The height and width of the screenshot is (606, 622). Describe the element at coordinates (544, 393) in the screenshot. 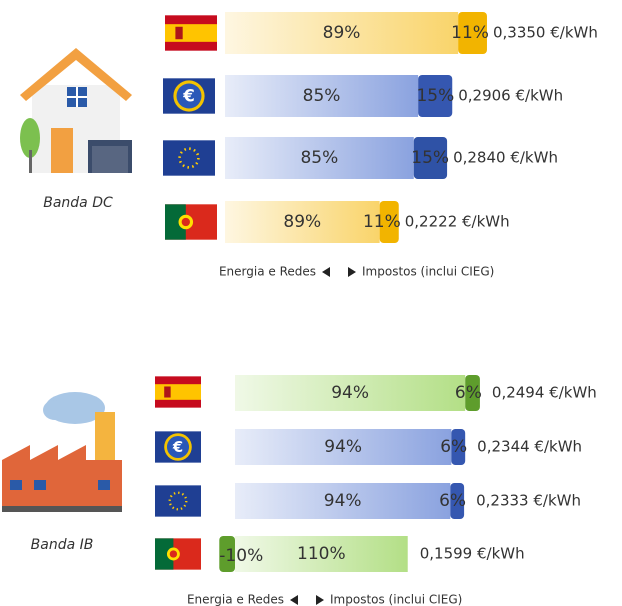

I see `price-label: 0,2494 €/kWh` at that location.